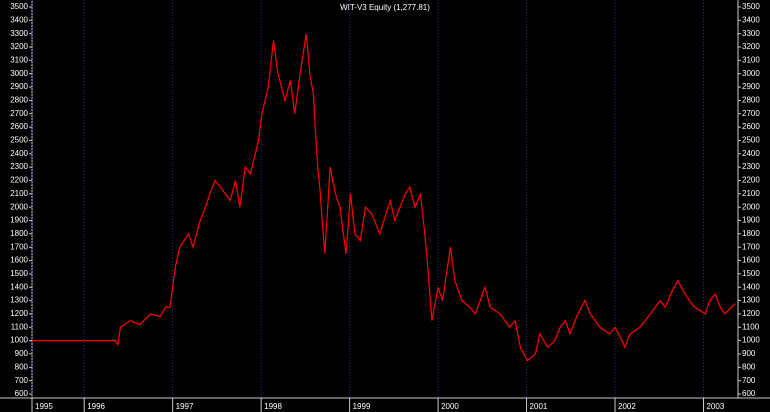 The width and height of the screenshot is (770, 412). I want to click on y2-tick-label: 2000, so click(751, 206).